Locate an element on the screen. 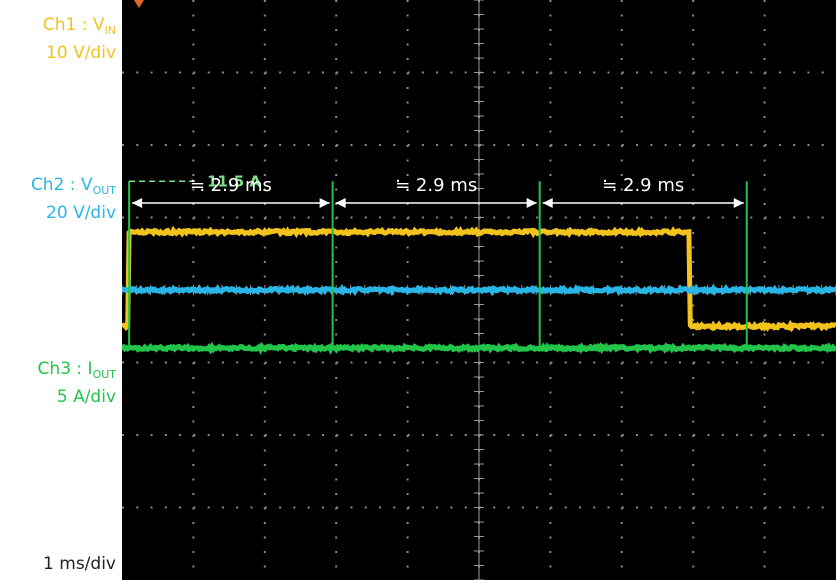 The height and width of the screenshot is (580, 836). annotations: 11.5 A≒ 2.9 ms ≒ 2.9 ms ≒ 2.9 ms is located at coordinates (436, 190).